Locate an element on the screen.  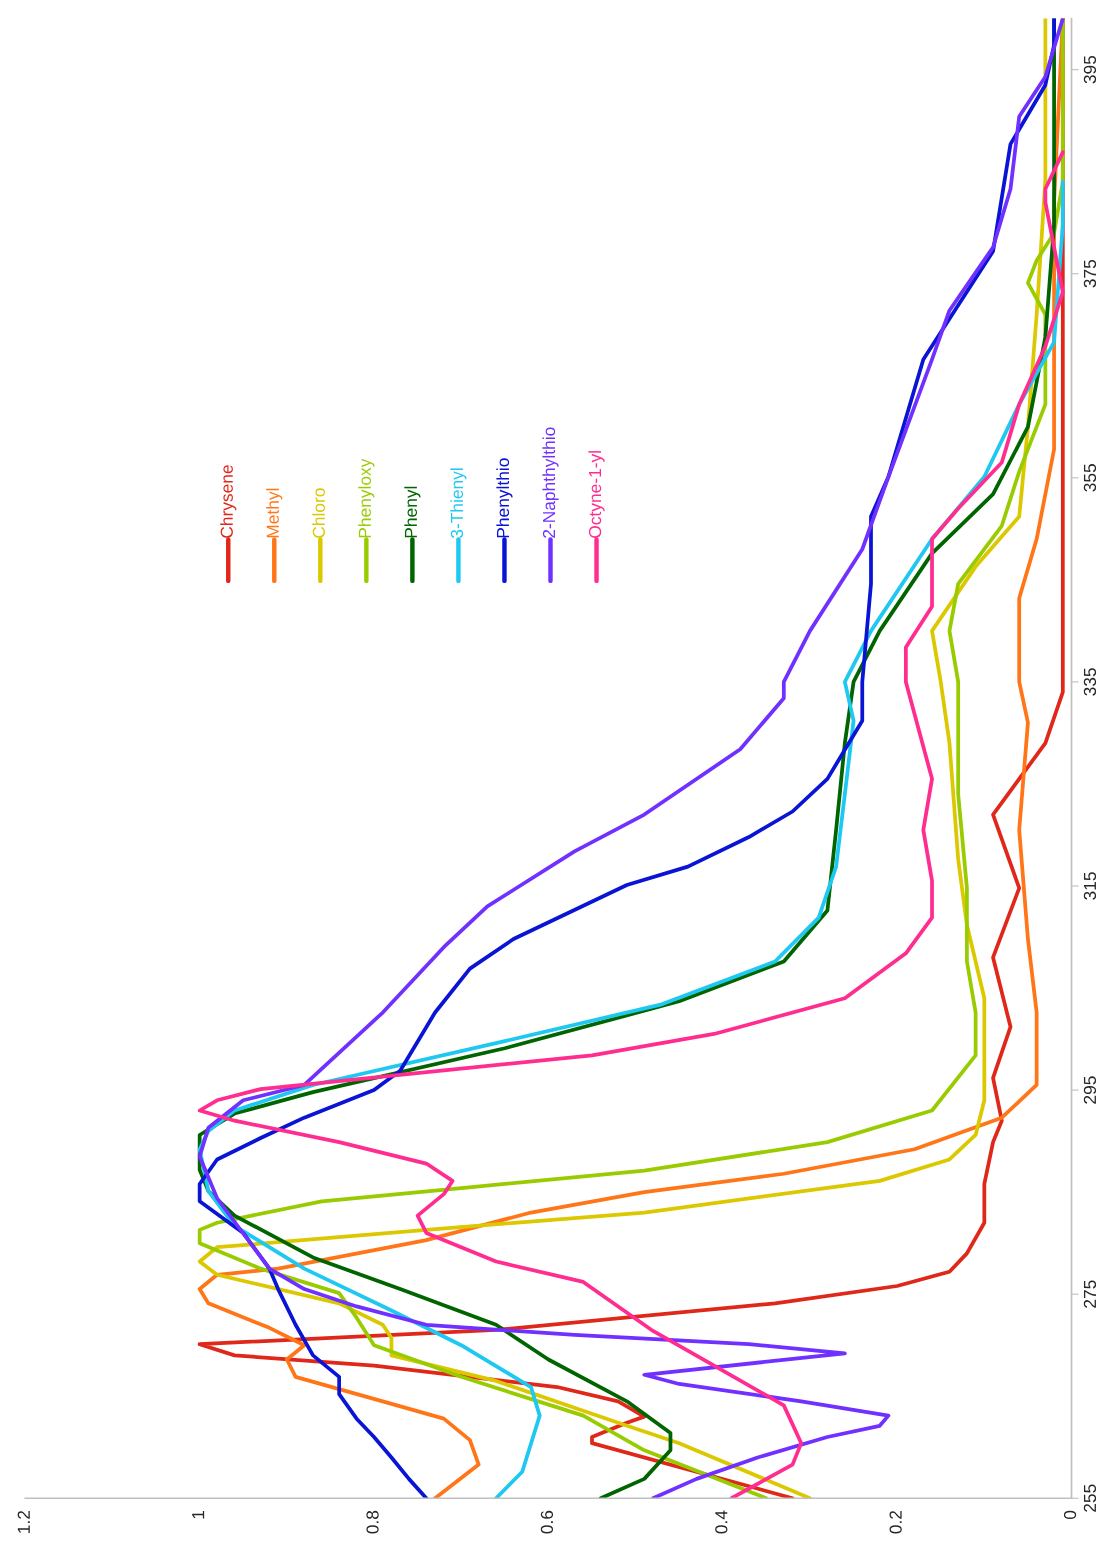
y-tick-label: 395 is located at coordinates (1090, 69).